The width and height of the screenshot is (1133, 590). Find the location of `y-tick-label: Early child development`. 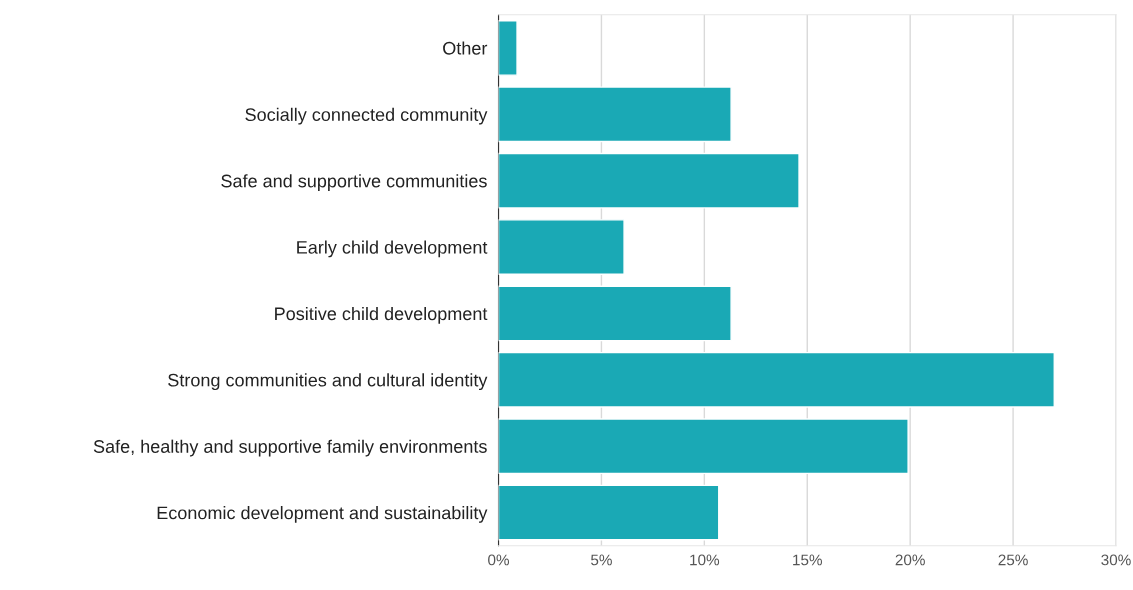

y-tick-label: Early child development is located at coordinates (392, 249).